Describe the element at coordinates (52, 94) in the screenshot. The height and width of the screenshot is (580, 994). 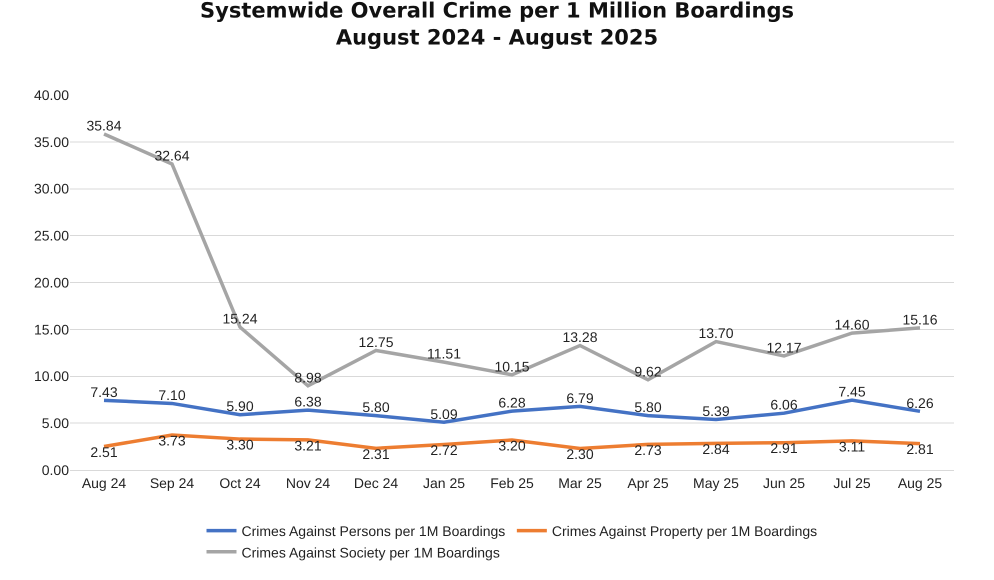
I see `y-tick-label: 40.00` at that location.